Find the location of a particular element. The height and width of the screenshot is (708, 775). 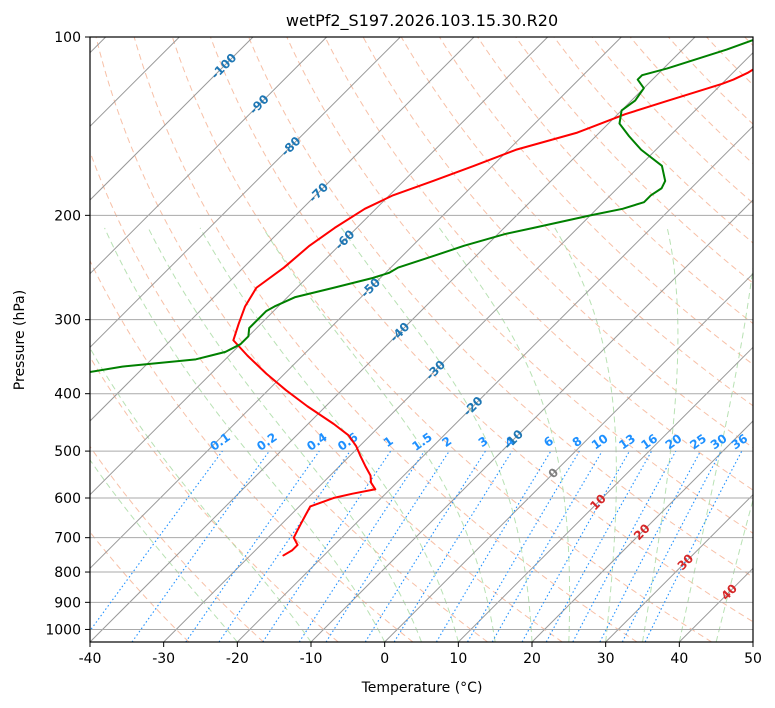

y-tick-label: 300 is located at coordinates (67, 321).